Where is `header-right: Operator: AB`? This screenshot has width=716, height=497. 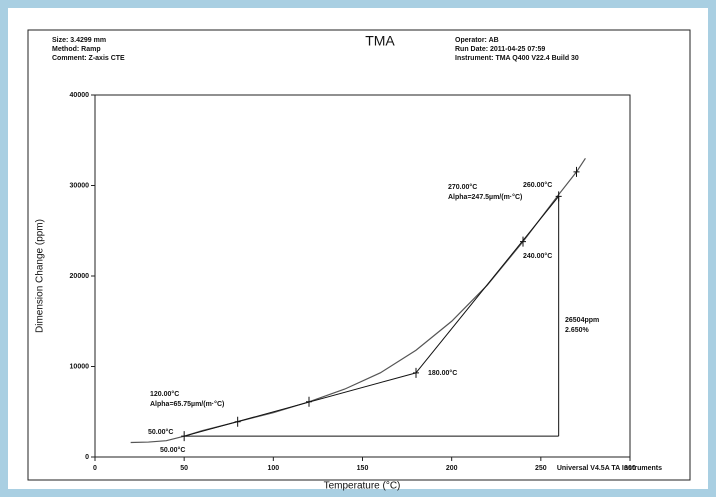 header-right: Operator: AB is located at coordinates (477, 40).